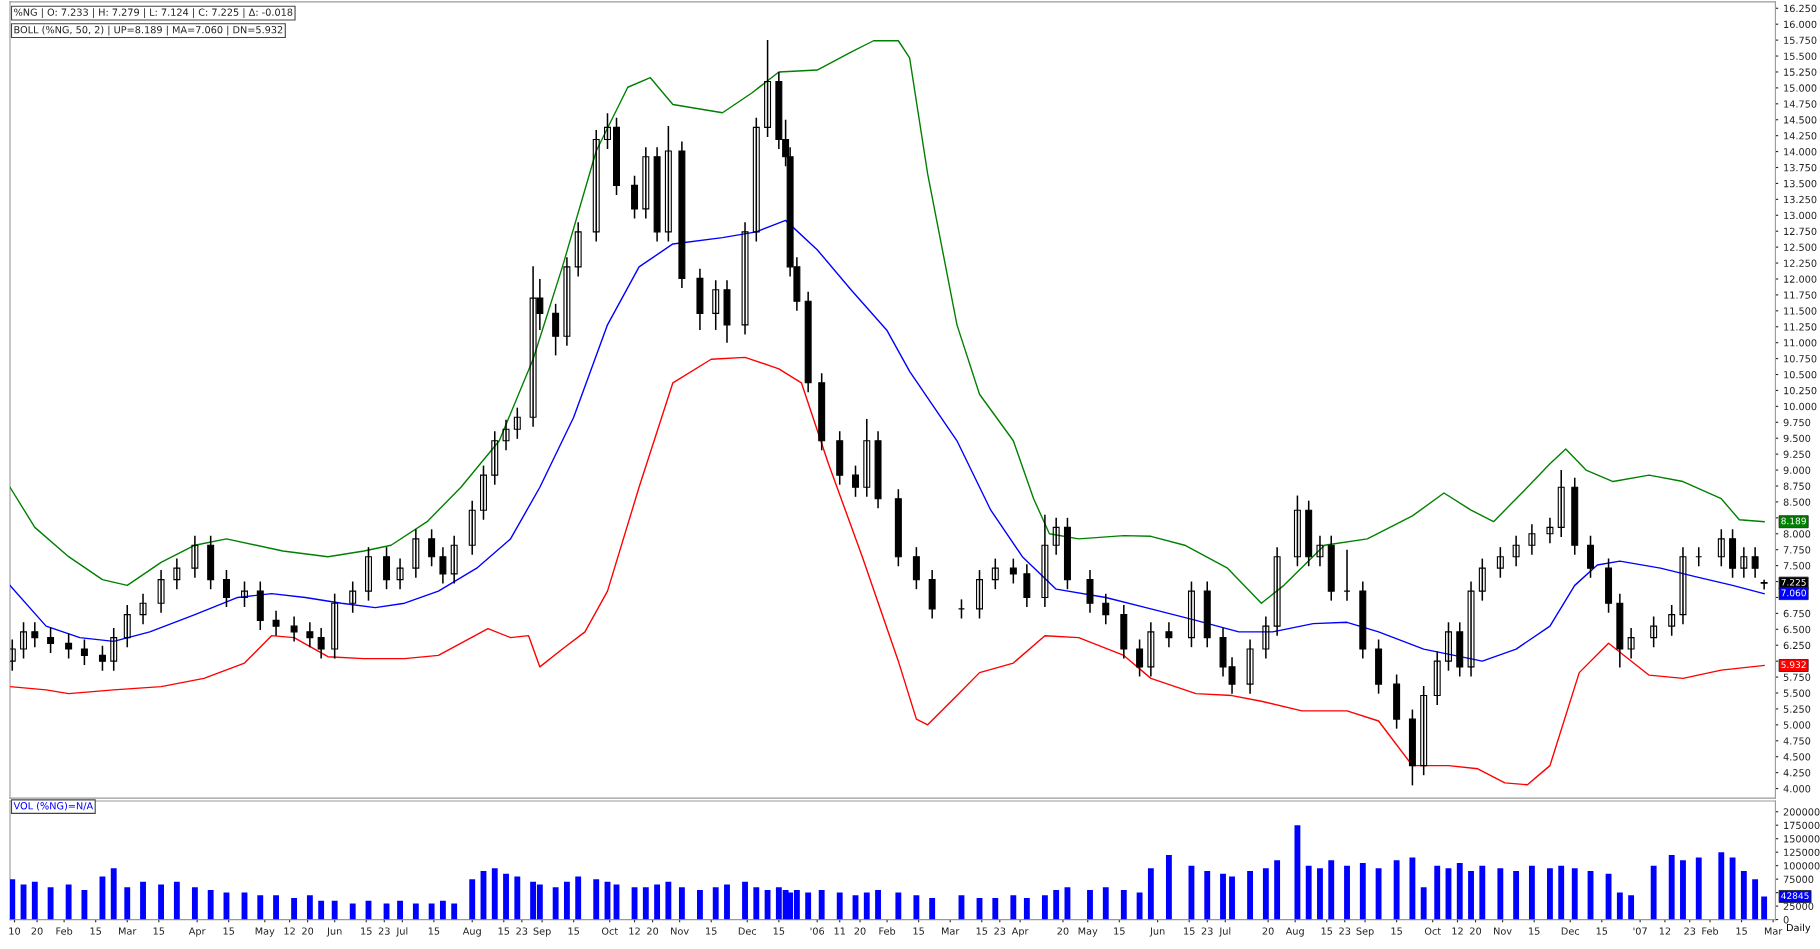 This screenshot has width=1820, height=949. I want to click on x-tick-label: '07, so click(1640, 931).